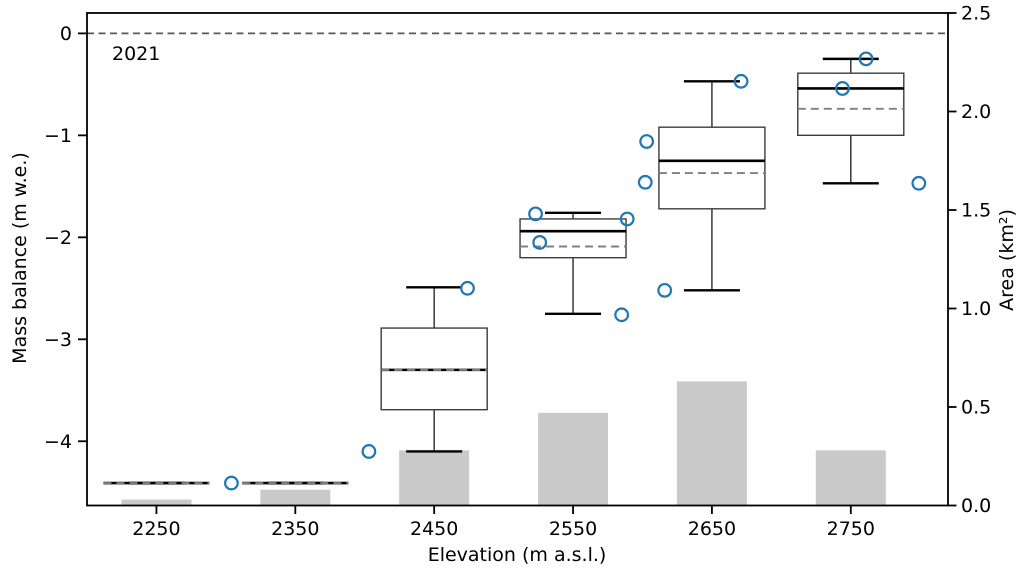  Describe the element at coordinates (976, 112) in the screenshot. I see `y-right-tick-label-4: 2.0` at that location.